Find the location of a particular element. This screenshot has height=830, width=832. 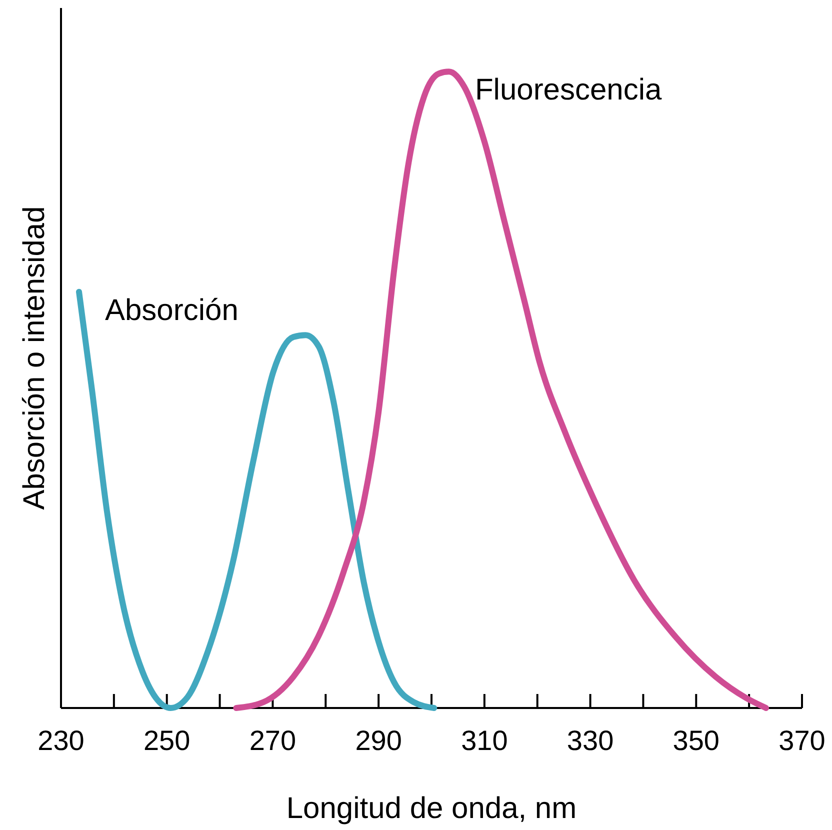

y-axis-title: Absorción o intensidad is located at coordinates (34, 358).